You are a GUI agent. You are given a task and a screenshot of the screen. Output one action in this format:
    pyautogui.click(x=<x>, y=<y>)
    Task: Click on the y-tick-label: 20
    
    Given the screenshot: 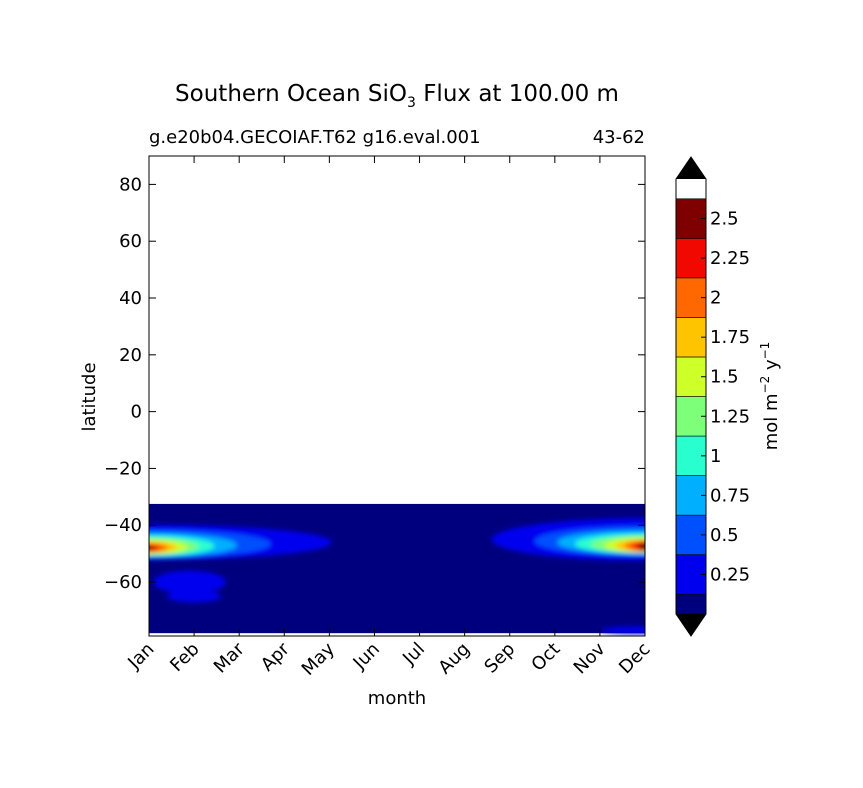 What is the action you would take?
    pyautogui.click(x=130, y=355)
    